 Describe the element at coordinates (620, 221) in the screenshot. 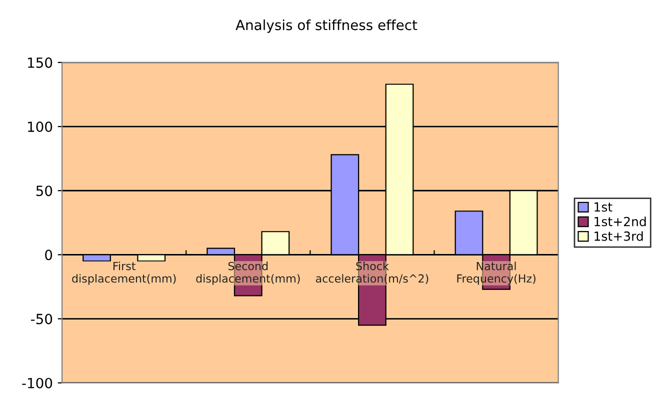

I see `legend-label: 1st+2nd` at that location.